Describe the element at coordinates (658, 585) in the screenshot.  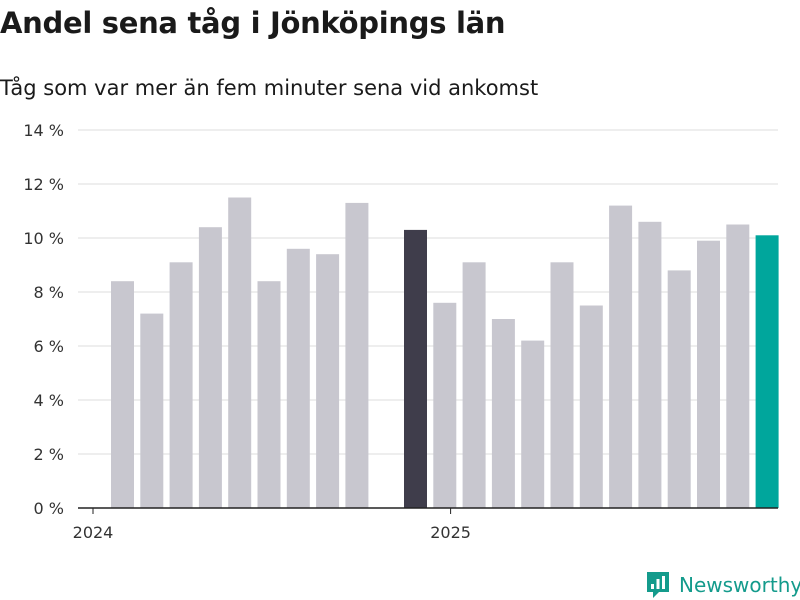
I see `newsworthy-logo-icon` at that location.